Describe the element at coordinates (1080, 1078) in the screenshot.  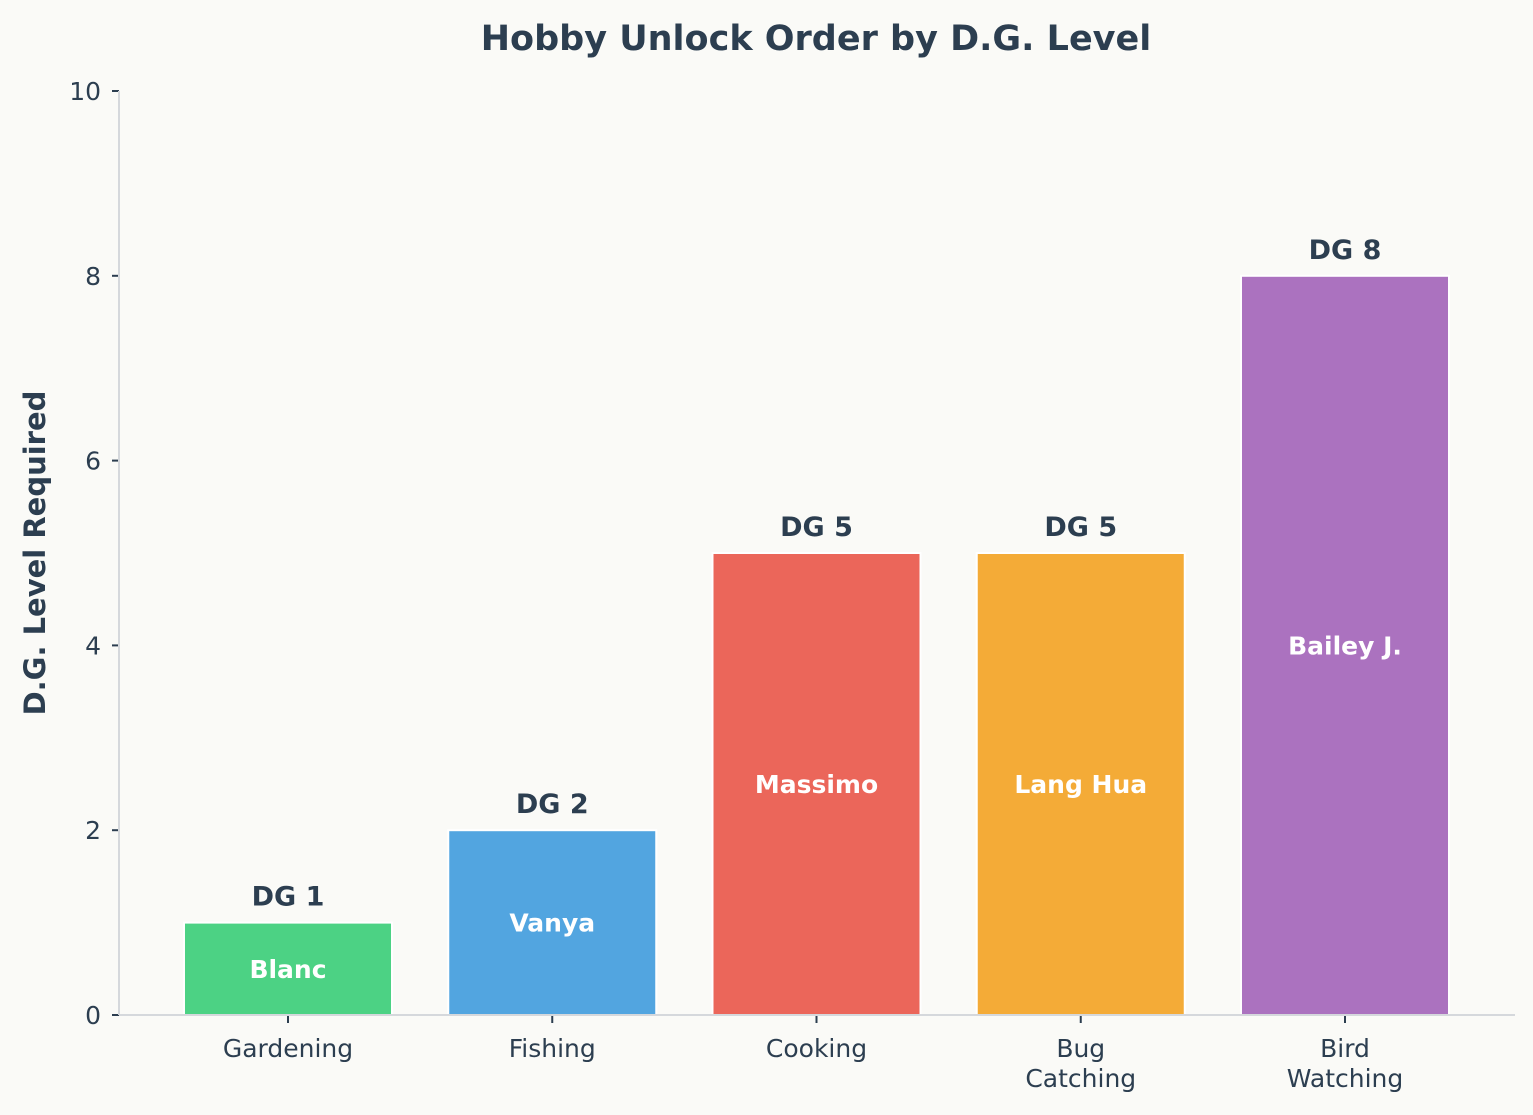
I see `x-tick-label-line: Catching` at that location.